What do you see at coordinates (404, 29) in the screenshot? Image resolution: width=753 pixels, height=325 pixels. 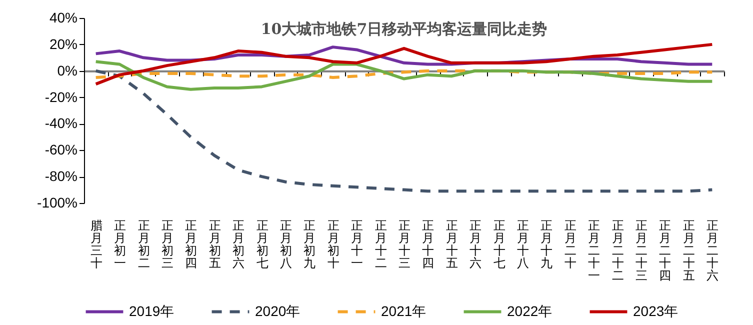 I see `chart-title: 10大城市地铁7日移动平均客运量同比走势` at bounding box center [404, 29].